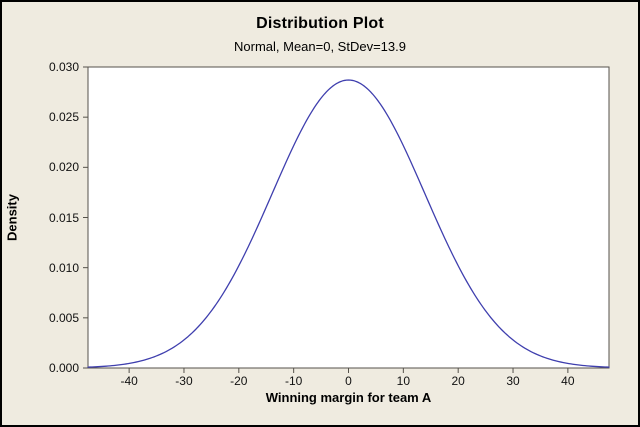  Describe the element at coordinates (348, 397) in the screenshot. I see `x-axis-label: Winning margin for team A` at that location.